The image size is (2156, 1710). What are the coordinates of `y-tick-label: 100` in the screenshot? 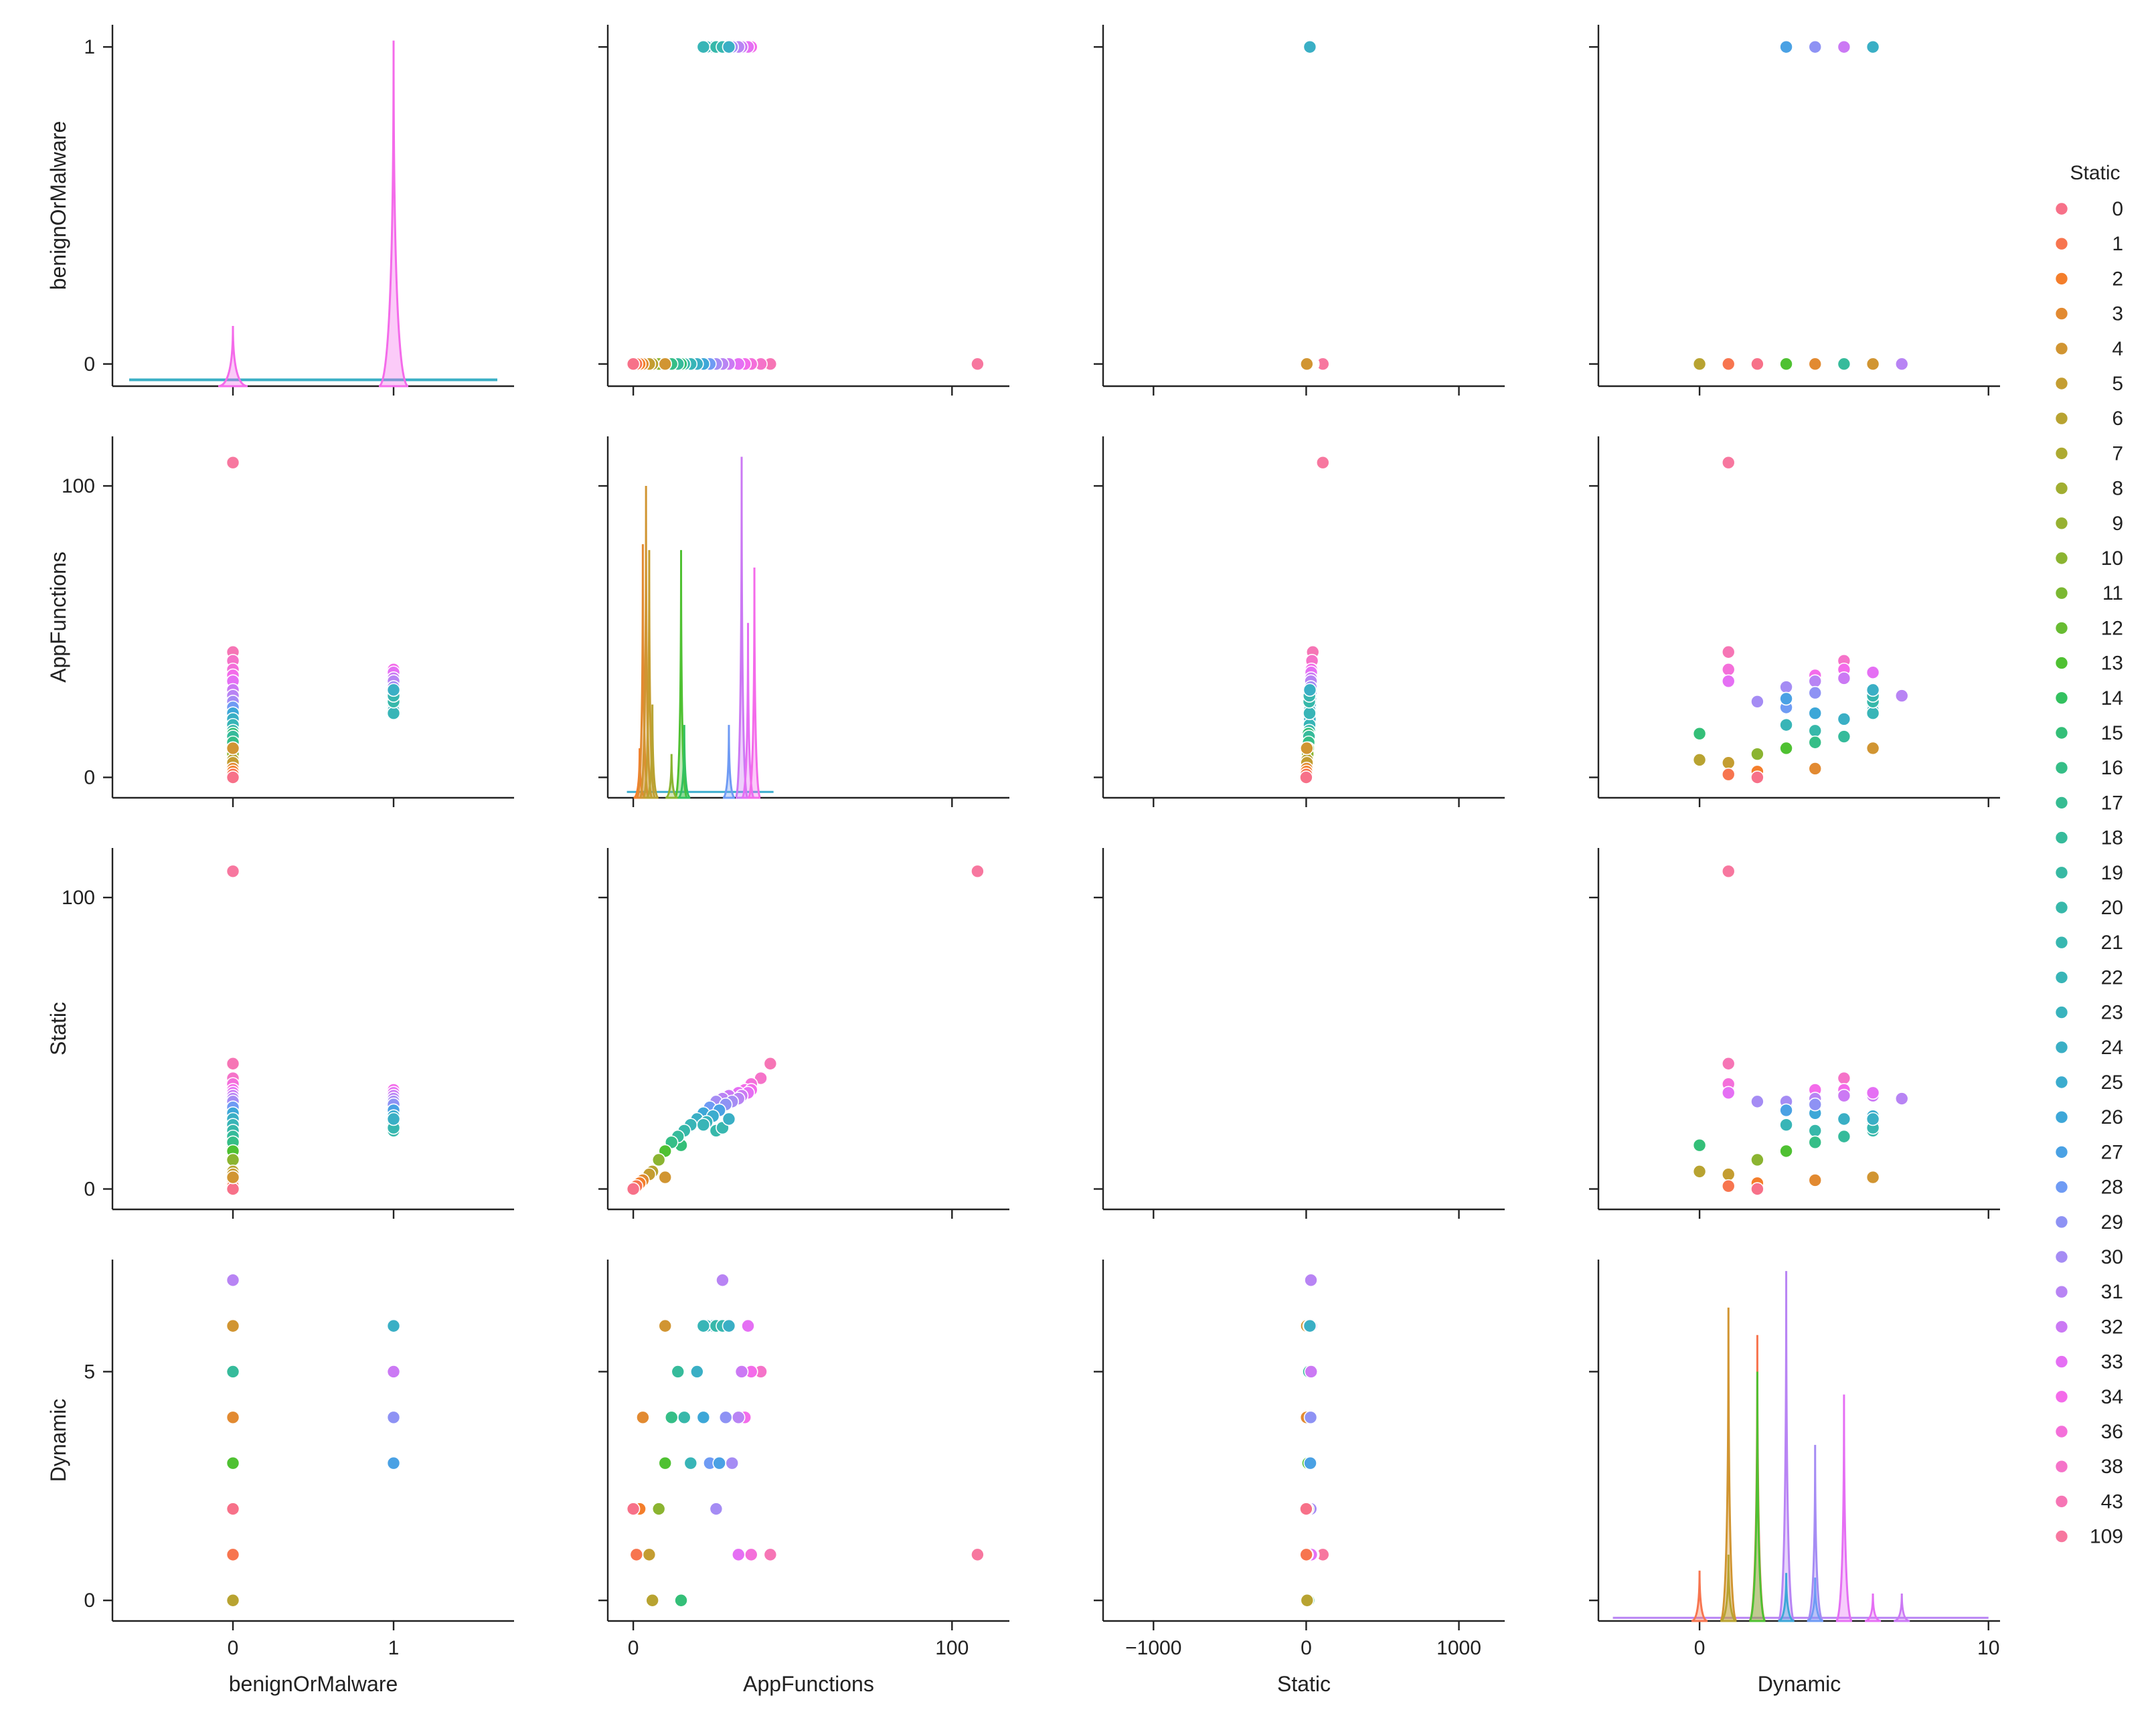 It's located at (78, 898).